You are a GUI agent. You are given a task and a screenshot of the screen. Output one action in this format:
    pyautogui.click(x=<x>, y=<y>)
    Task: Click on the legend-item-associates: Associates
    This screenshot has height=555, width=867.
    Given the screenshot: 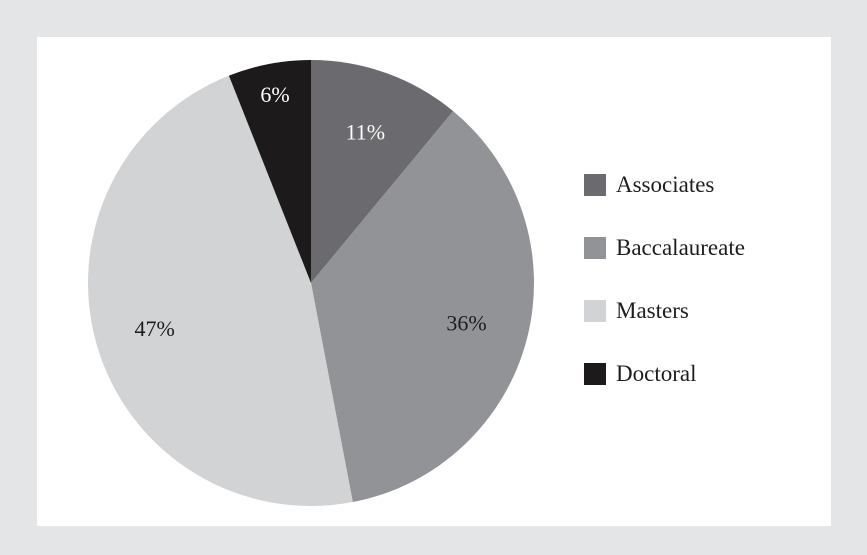 What is the action you would take?
    pyautogui.click(x=664, y=184)
    